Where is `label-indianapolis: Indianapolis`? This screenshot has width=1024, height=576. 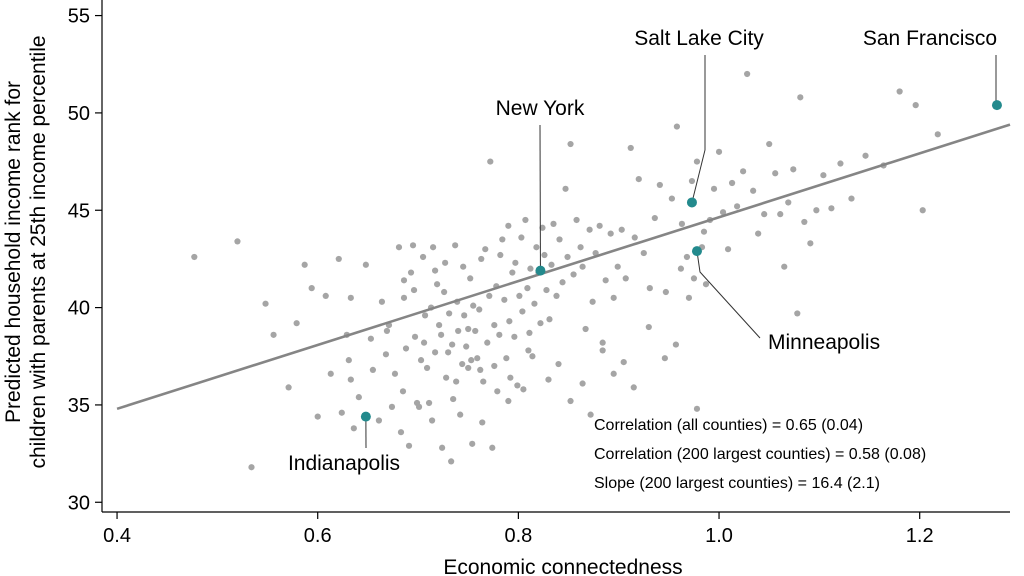
label-indianapolis: Indianapolis is located at coordinates (344, 463).